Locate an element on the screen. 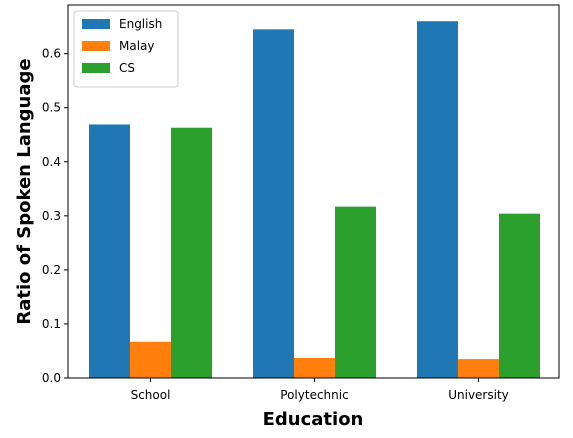  legend-swatch-malay is located at coordinates (96, 46).